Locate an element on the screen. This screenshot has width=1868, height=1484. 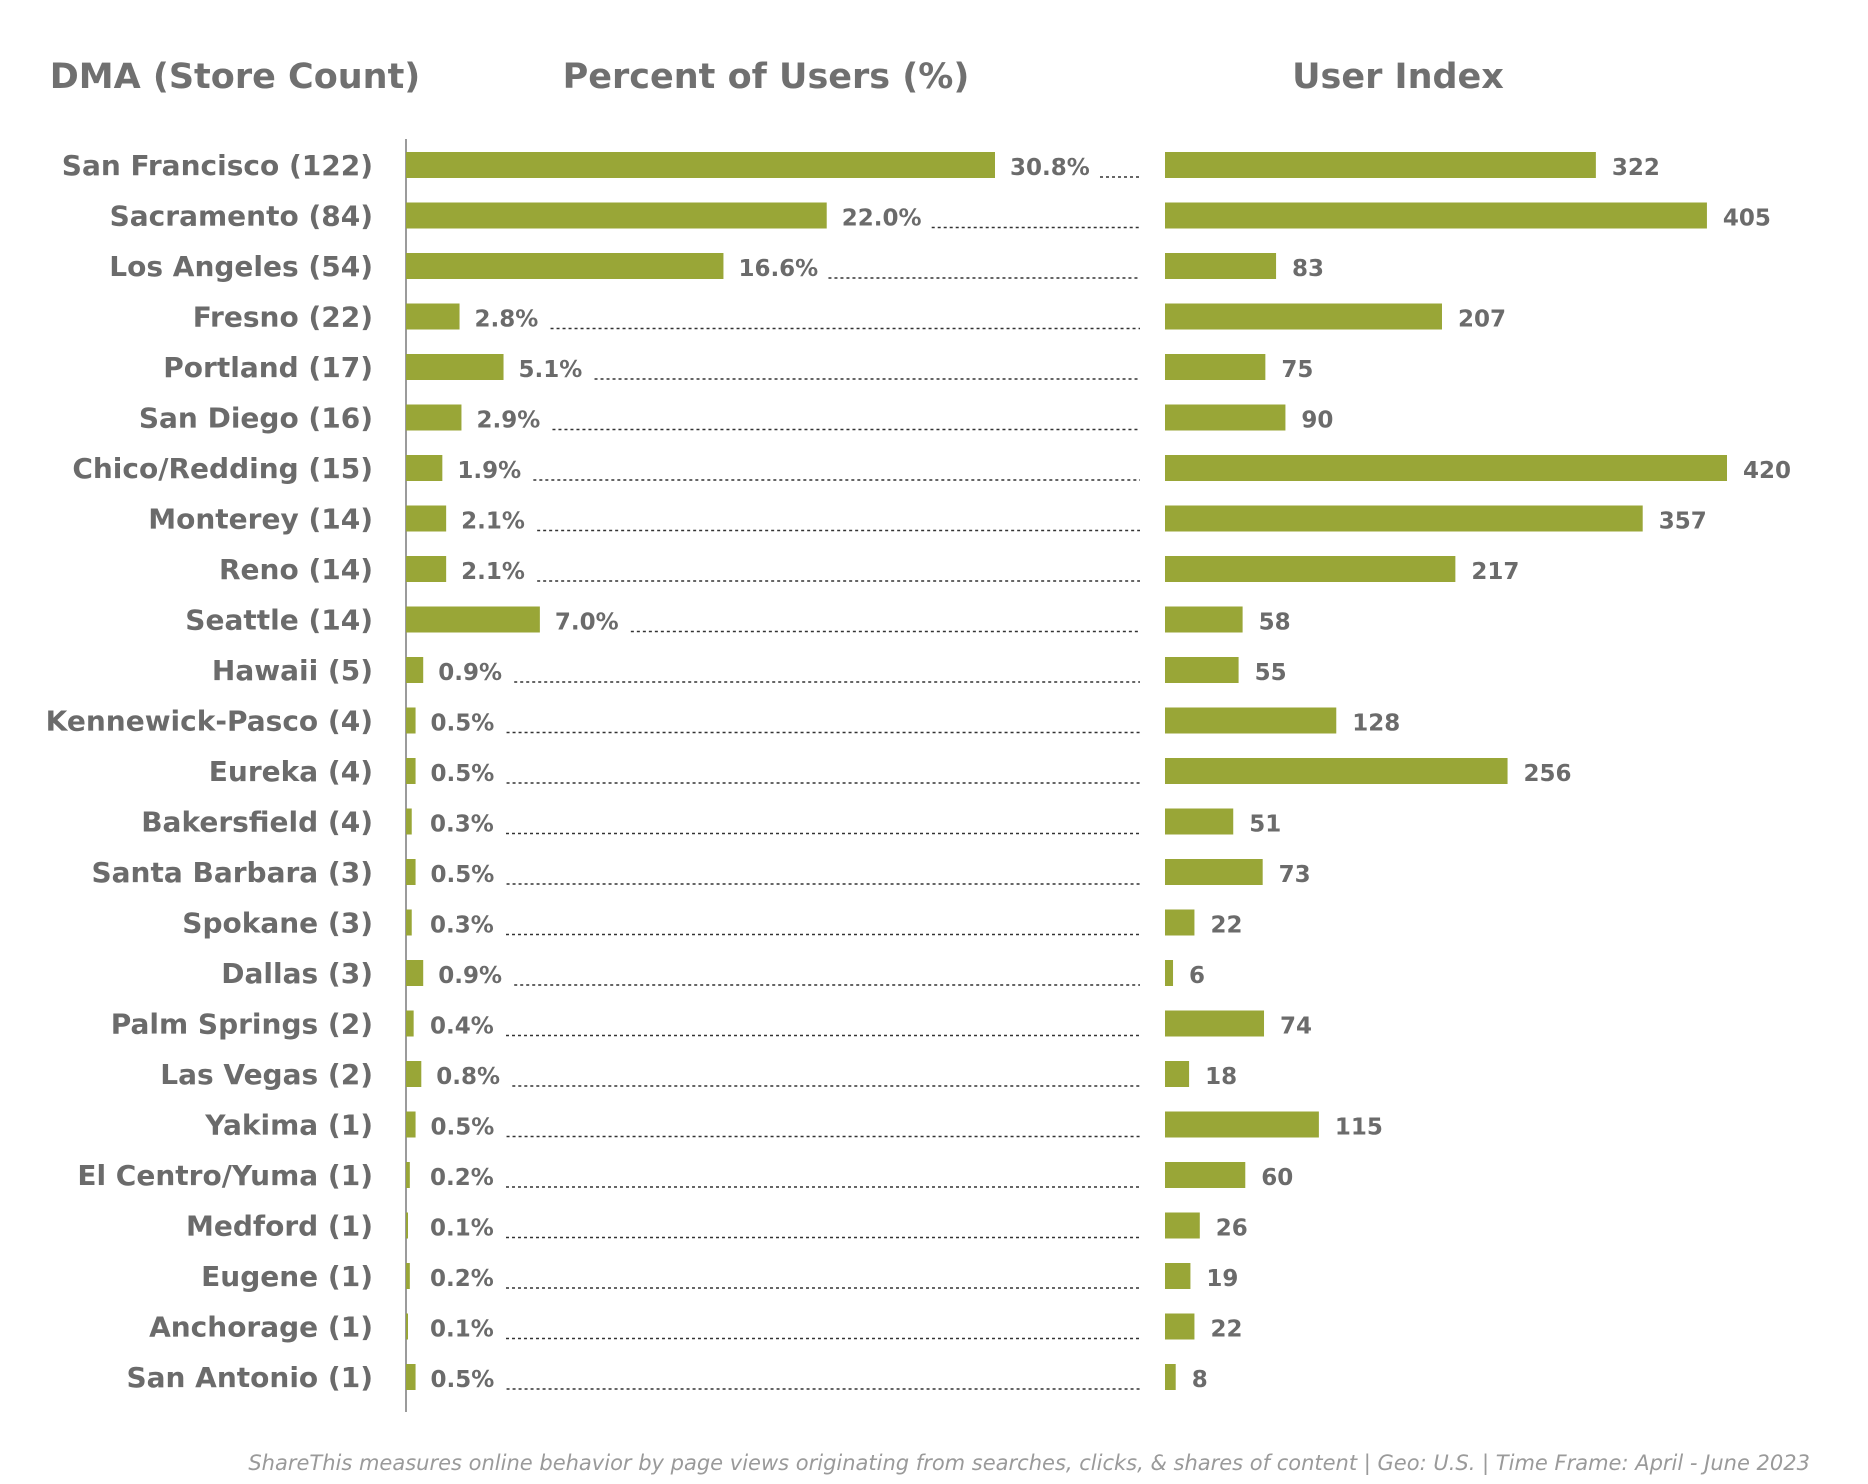
header-user-index: User Index is located at coordinates (1398, 77).